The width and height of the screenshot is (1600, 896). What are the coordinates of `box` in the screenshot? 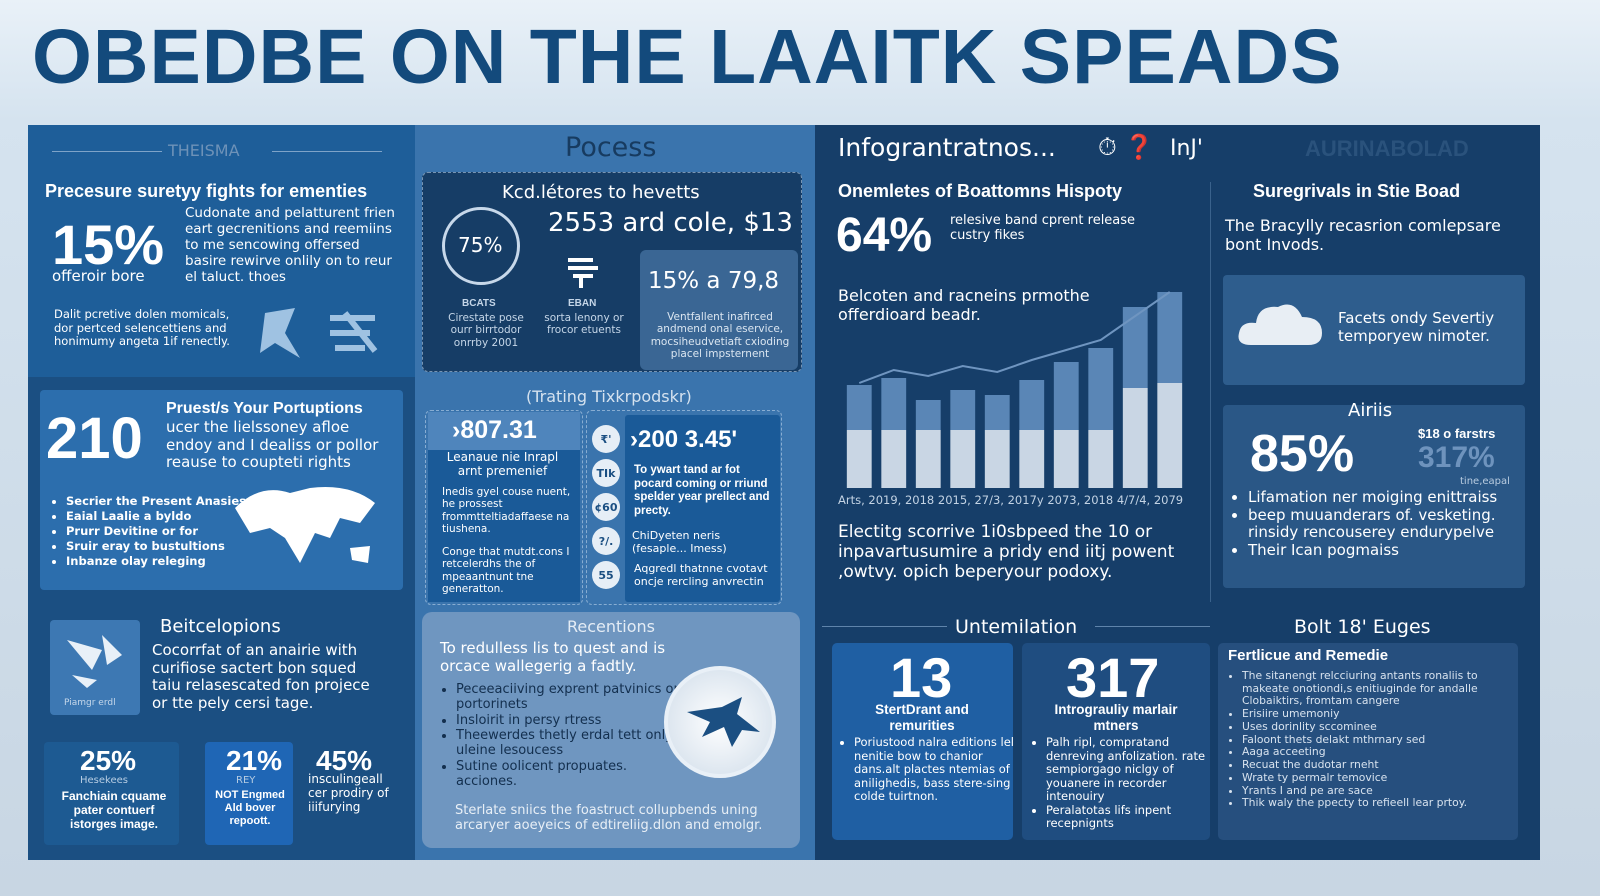 It's located at (684, 507).